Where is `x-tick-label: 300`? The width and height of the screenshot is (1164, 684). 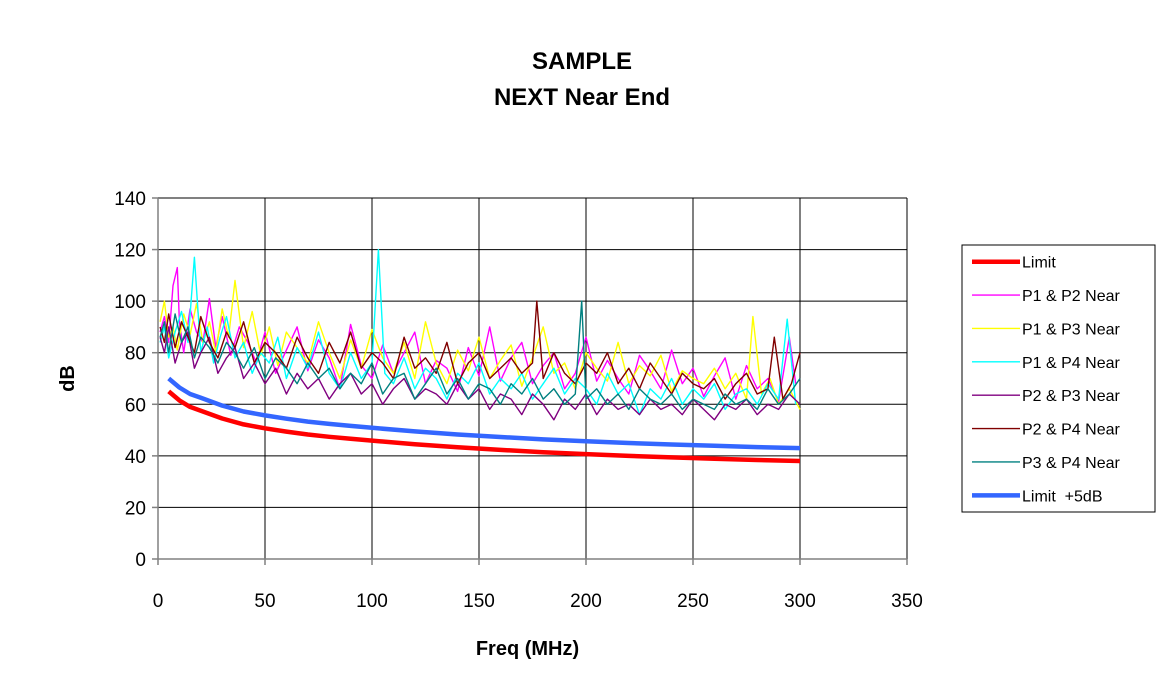
x-tick-label: 300 is located at coordinates (800, 601).